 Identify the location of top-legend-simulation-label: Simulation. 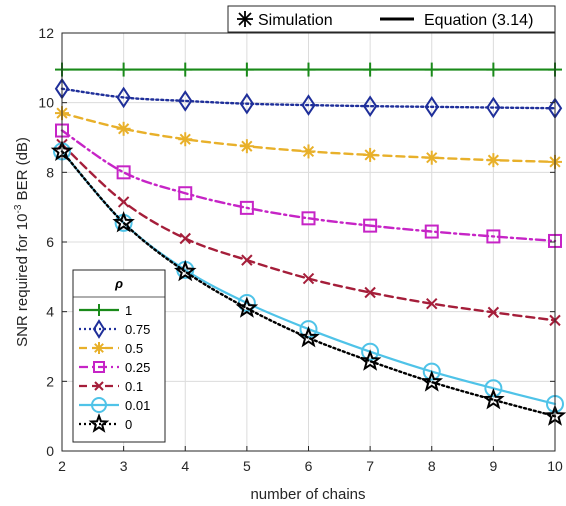
(295, 20).